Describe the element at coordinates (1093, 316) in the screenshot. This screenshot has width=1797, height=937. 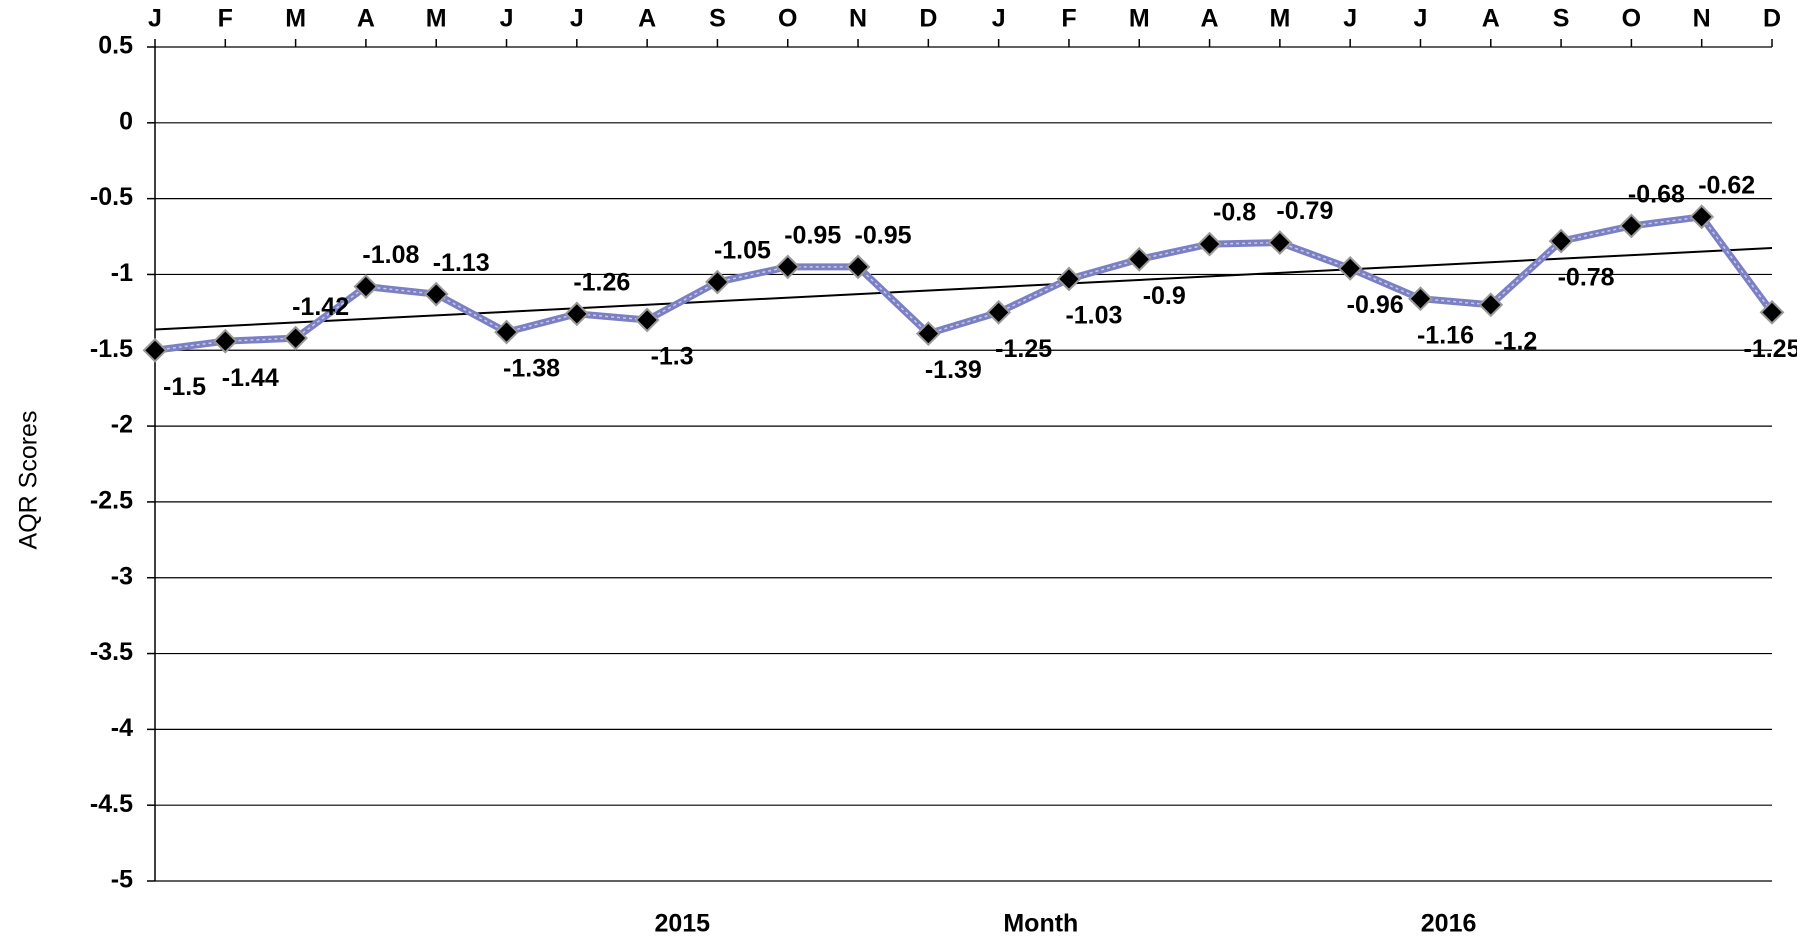
I see `data-label: -1.03` at that location.